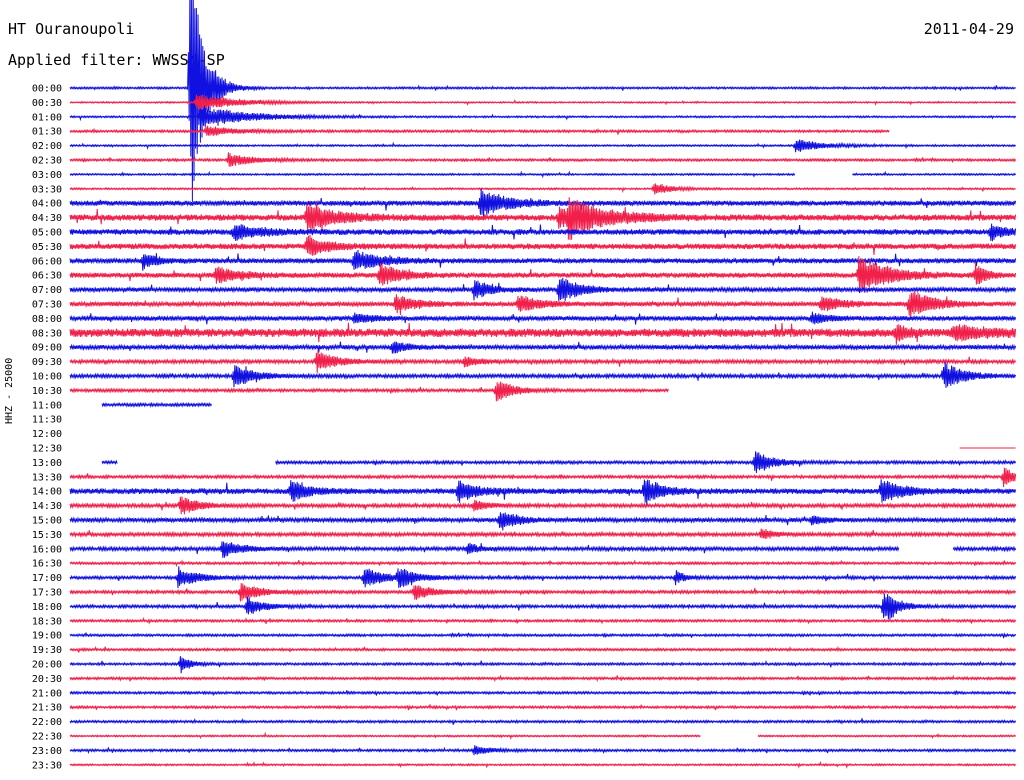 The image size is (1024, 780). What do you see at coordinates (47, 650) in the screenshot?
I see `row-label-1930: 19:30` at bounding box center [47, 650].